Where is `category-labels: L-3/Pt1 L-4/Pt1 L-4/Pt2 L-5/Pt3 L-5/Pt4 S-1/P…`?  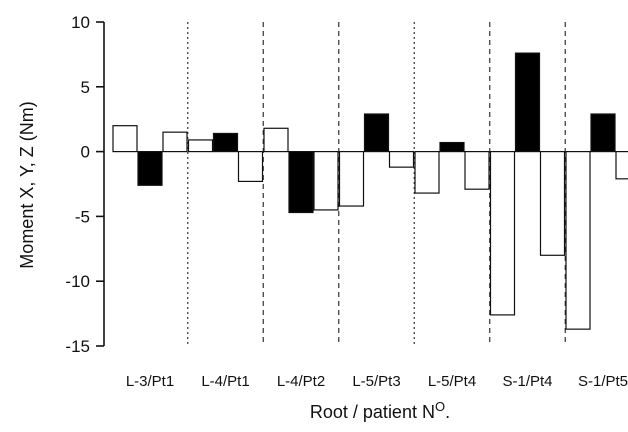 category-labels: L-3/Pt1 L-4/Pt1 L-4/Pt2 L-5/Pt3 L-5/Pt4 S-1/P… is located at coordinates (377, 381).